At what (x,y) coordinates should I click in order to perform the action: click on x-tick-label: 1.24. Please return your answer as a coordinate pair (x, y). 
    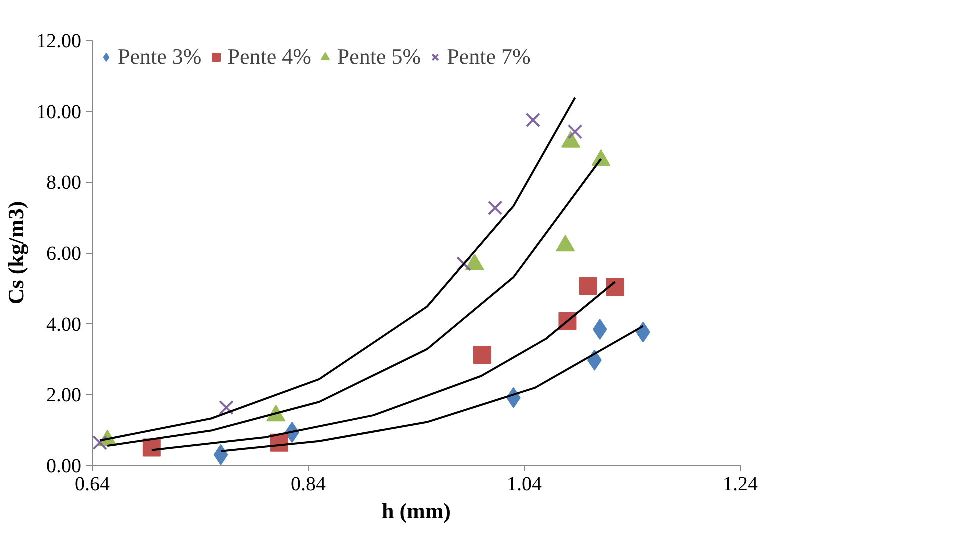
    Looking at the image, I should click on (740, 485).